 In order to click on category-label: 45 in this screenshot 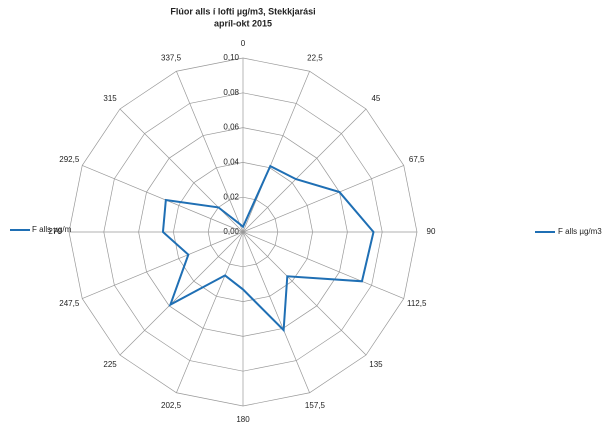, I will do `click(375, 98)`.